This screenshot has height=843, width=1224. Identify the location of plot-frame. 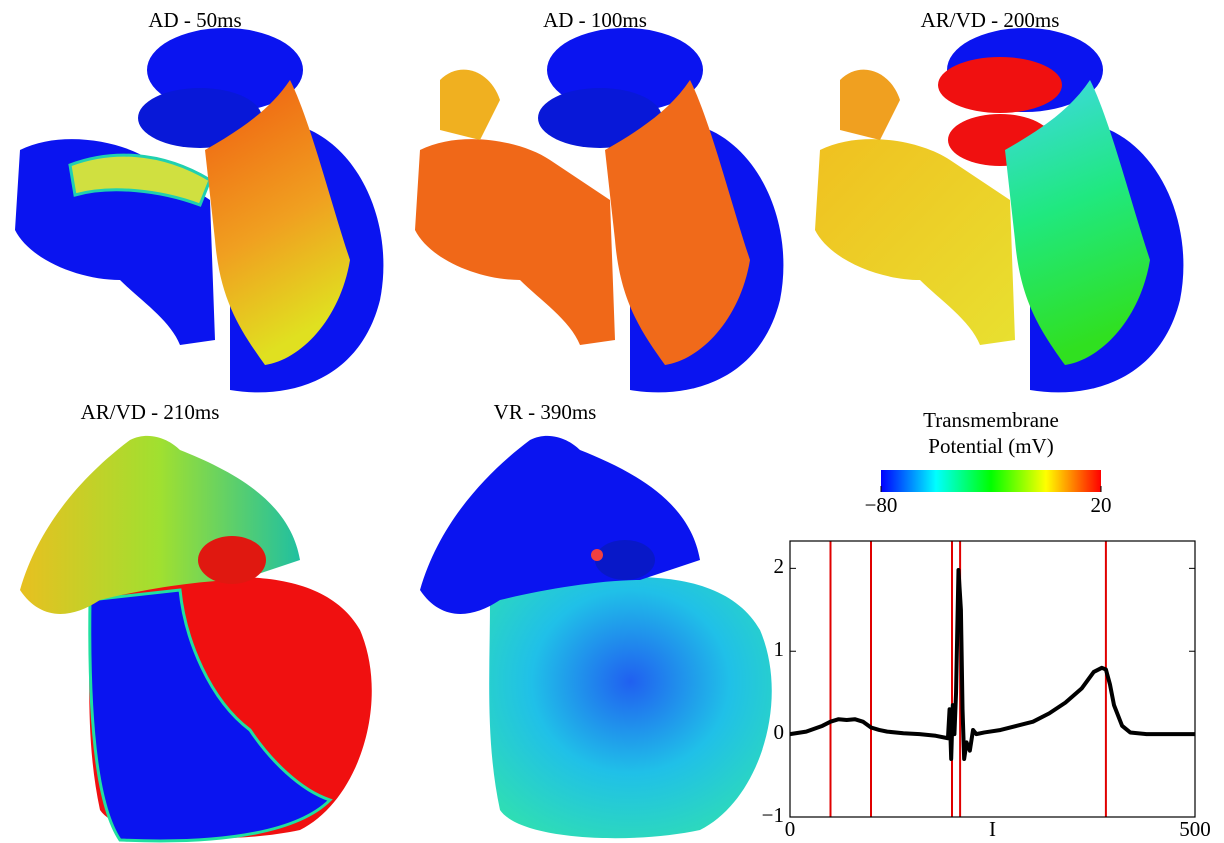
(992, 679).